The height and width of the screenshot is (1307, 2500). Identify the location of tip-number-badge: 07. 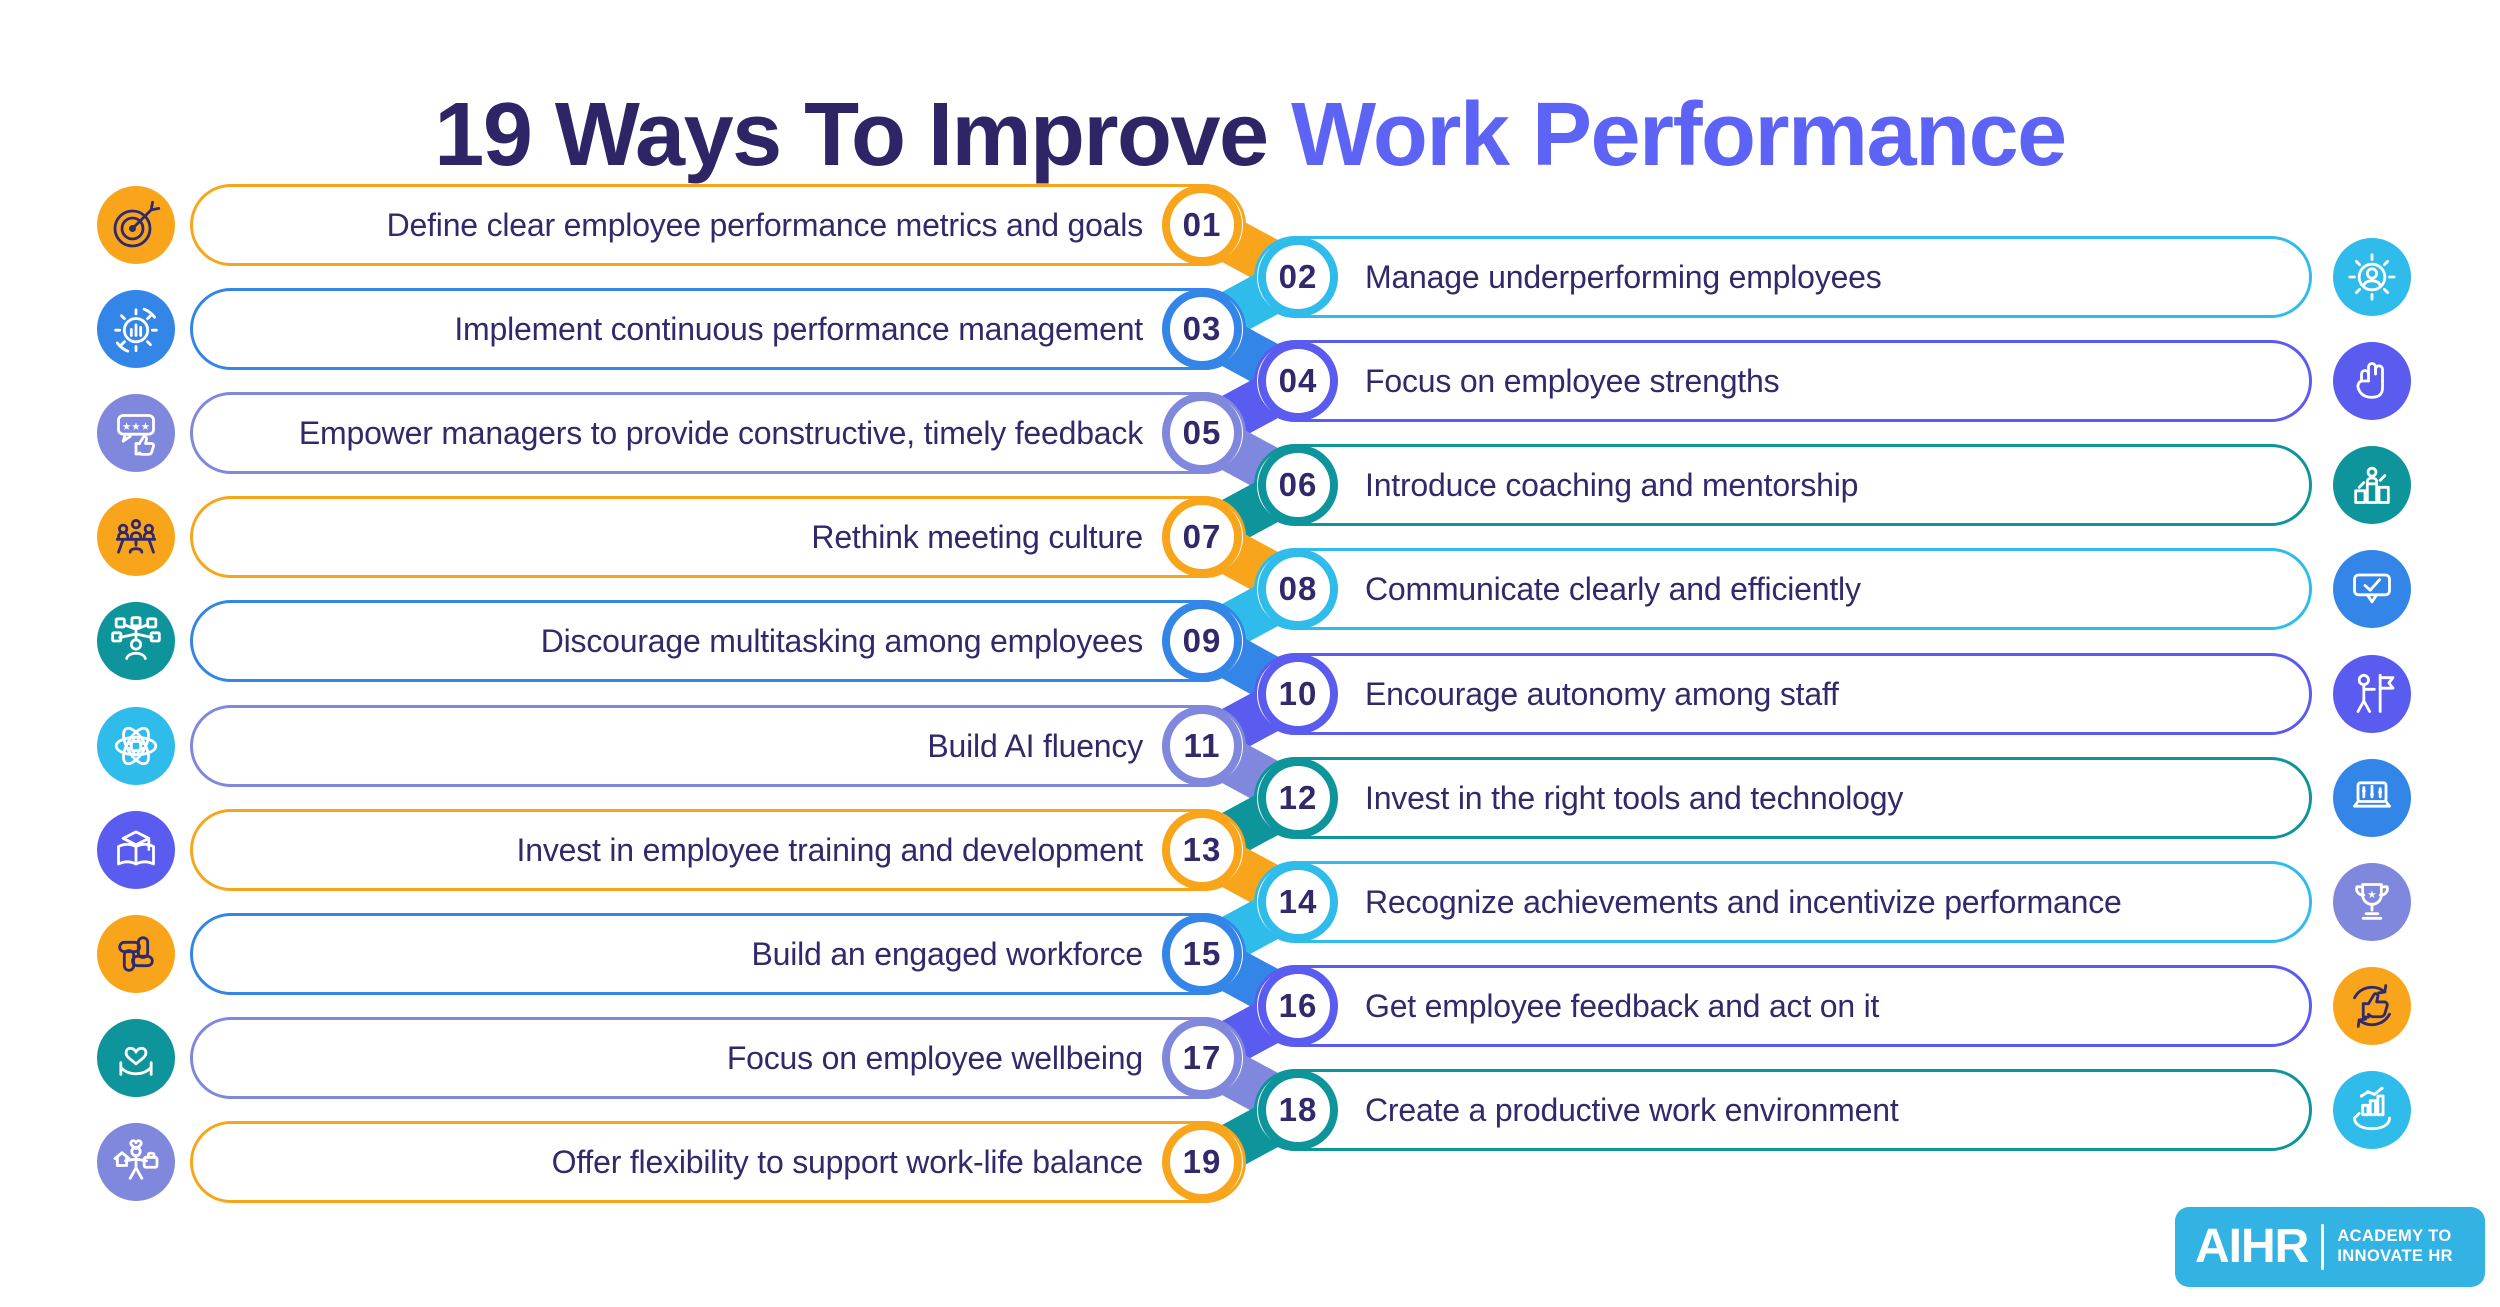
(1202, 537).